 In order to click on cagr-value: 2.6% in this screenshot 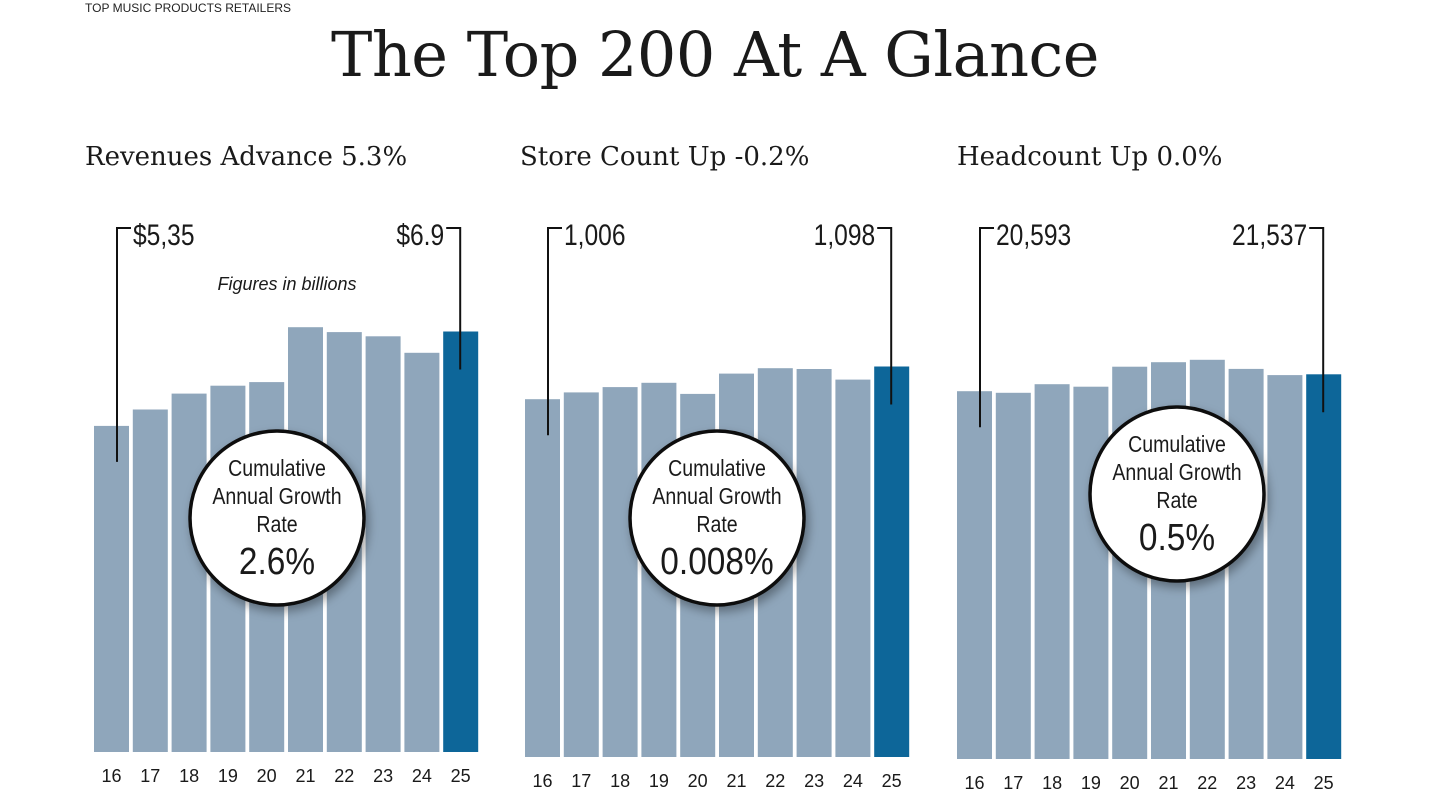, I will do `click(277, 561)`.